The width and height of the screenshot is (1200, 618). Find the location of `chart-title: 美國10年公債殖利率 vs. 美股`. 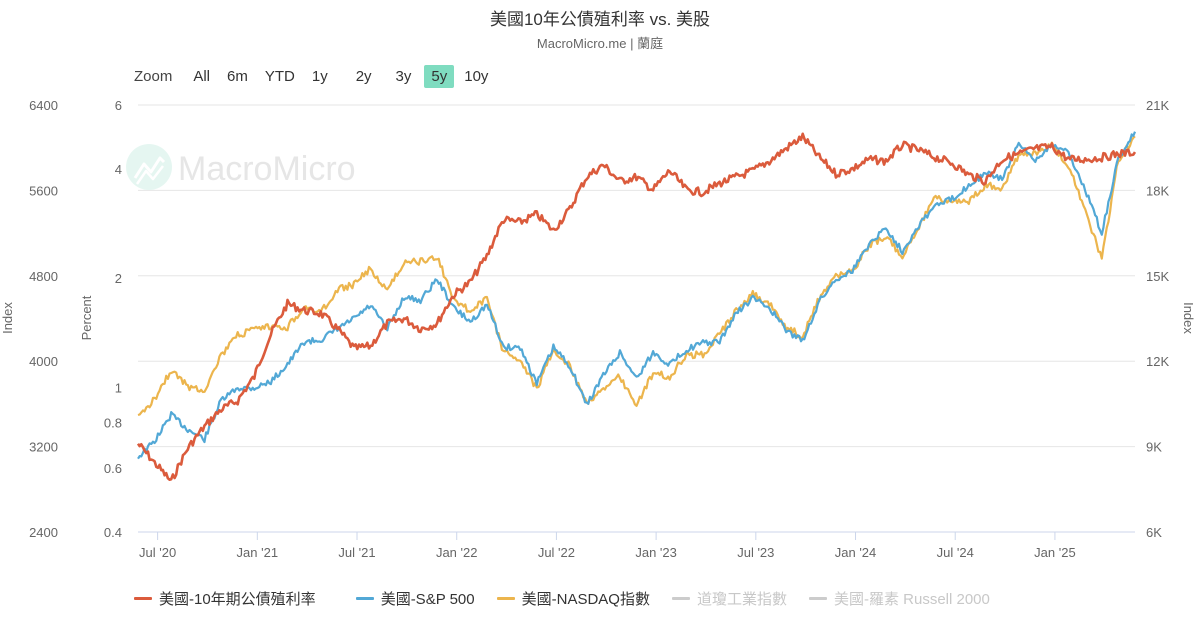

chart-title: 美國10年公債殖利率 vs. 美股 is located at coordinates (600, 19).